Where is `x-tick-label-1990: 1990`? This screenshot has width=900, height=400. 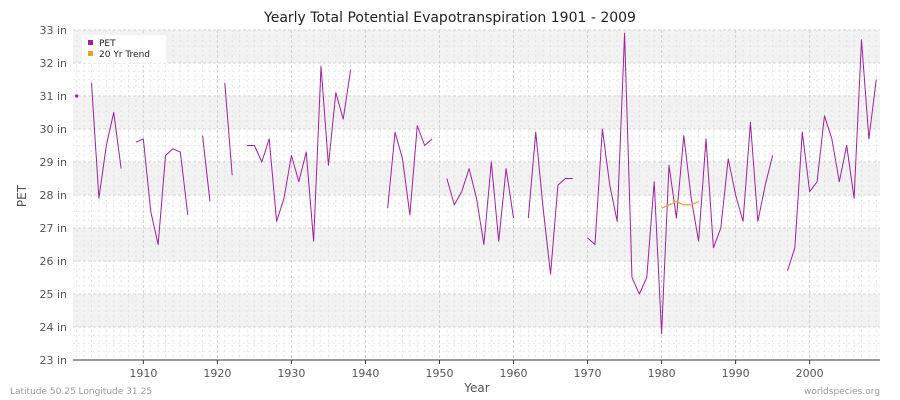
x-tick-label-1990: 1990 is located at coordinates (736, 373).